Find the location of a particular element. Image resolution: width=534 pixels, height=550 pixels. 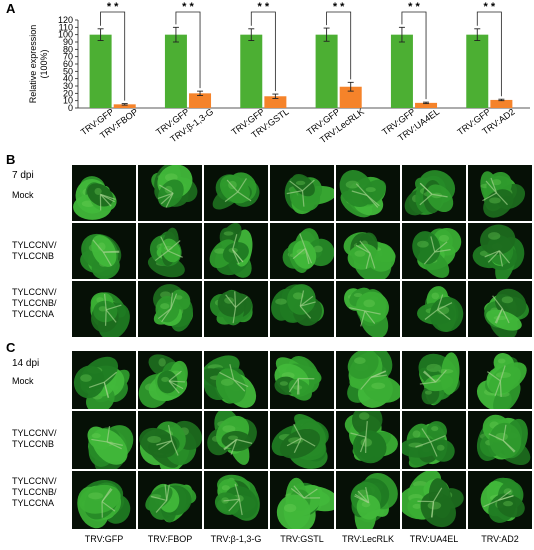

y-tick-label: 0 is located at coordinates (70, 108).